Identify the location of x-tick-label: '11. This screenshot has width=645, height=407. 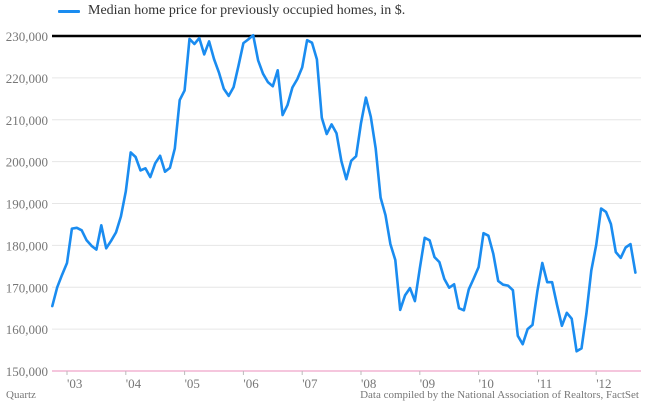
(544, 383).